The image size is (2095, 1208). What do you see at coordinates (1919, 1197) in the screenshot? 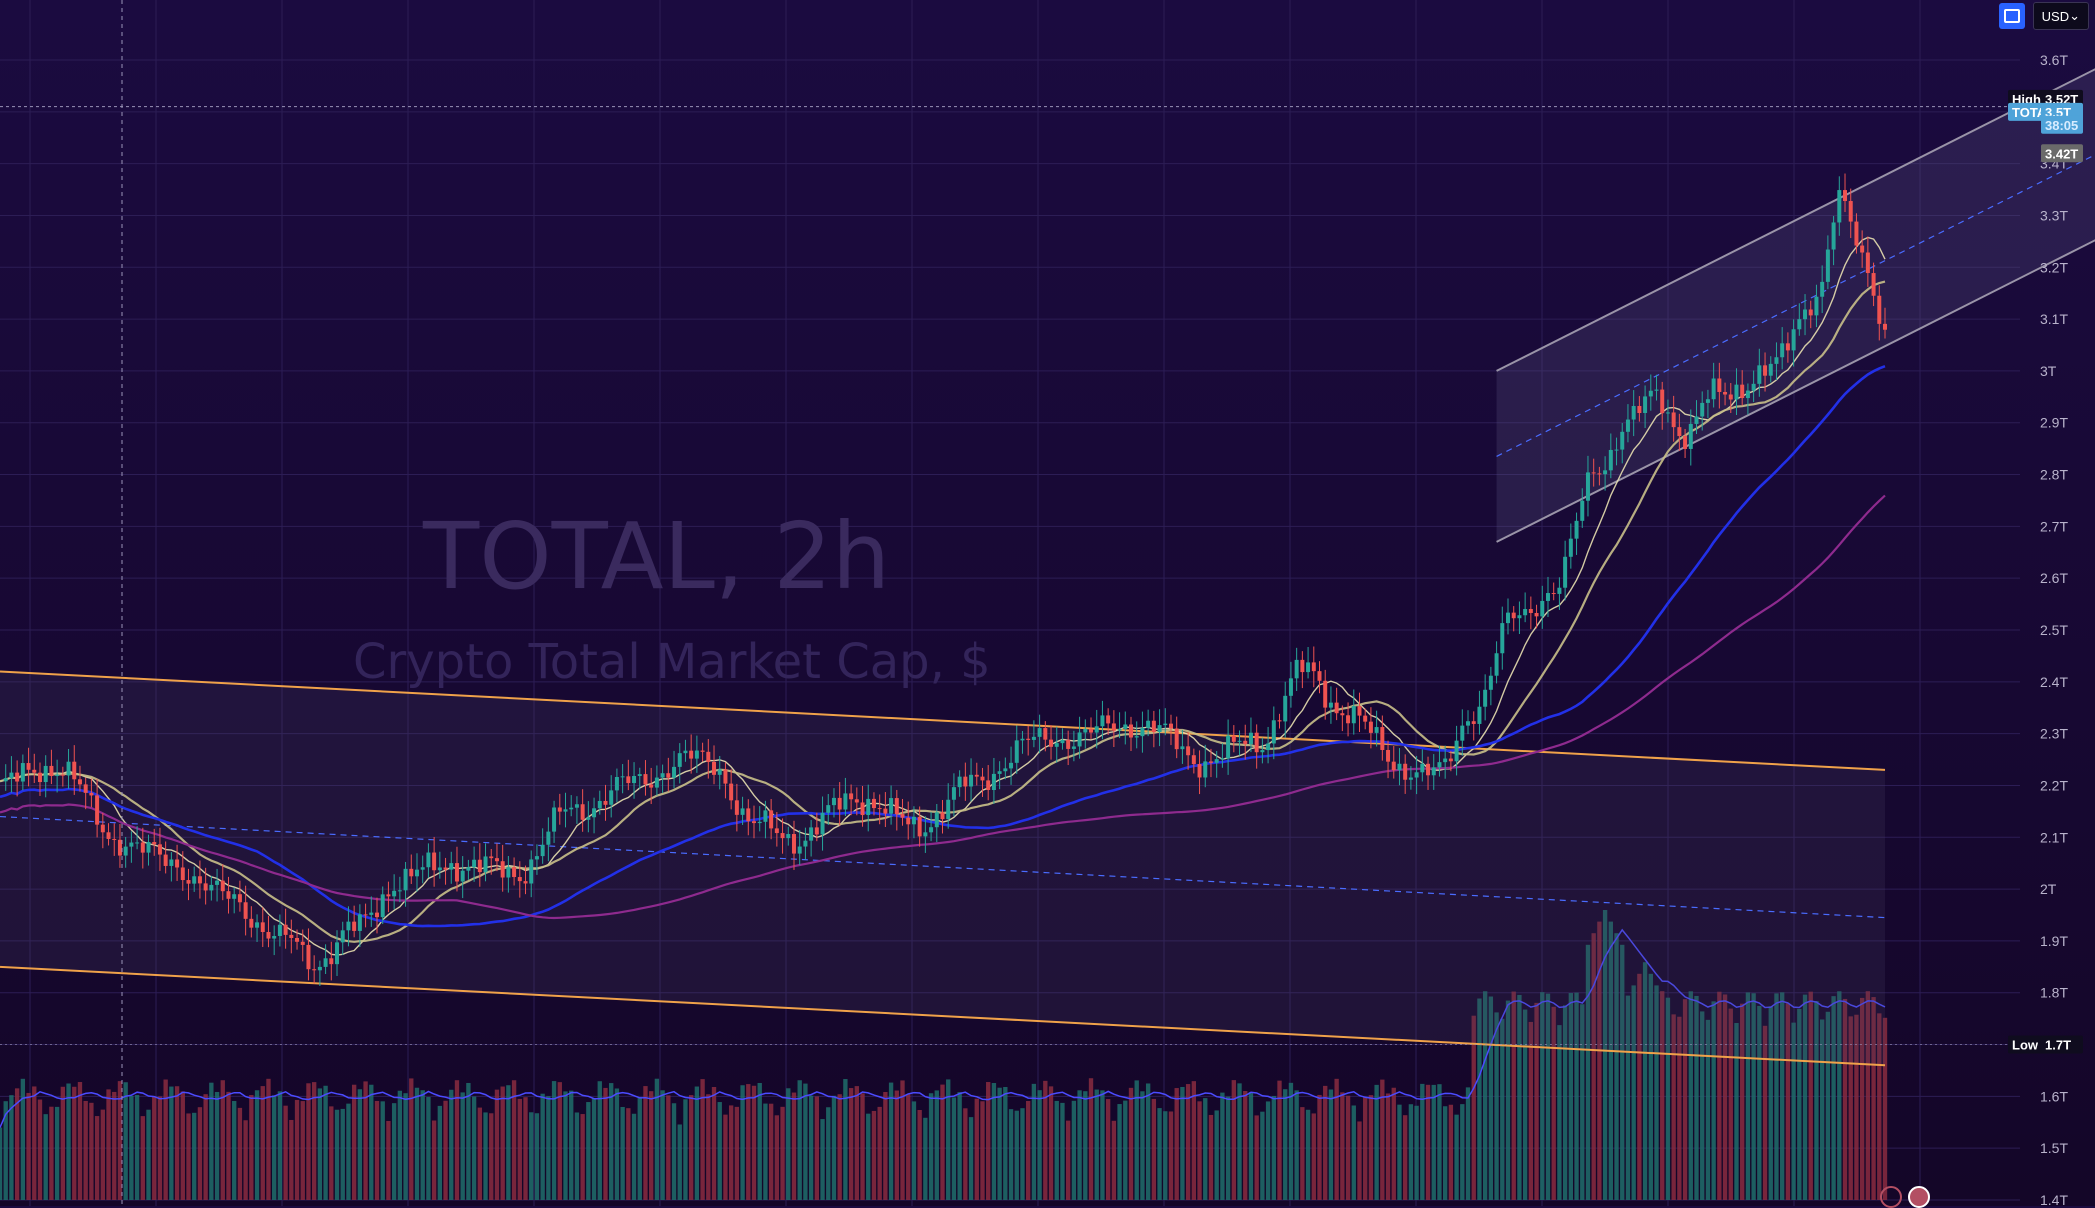
I see `flag-icon` at bounding box center [1919, 1197].